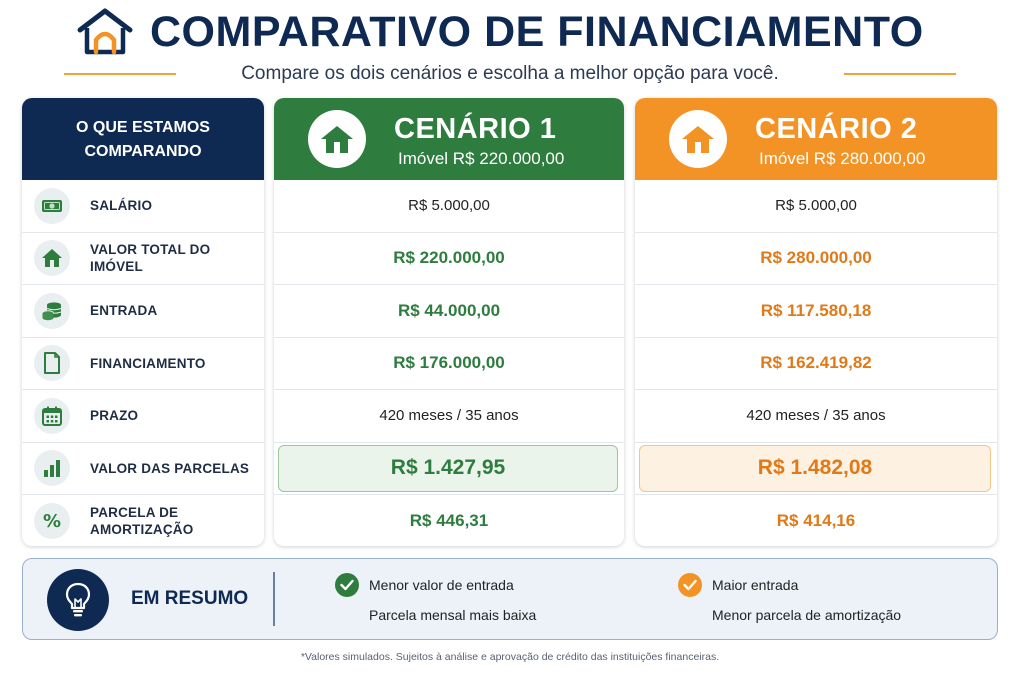 The width and height of the screenshot is (1020, 680). What do you see at coordinates (120, 74) in the screenshot?
I see `subtitle-divider-left` at bounding box center [120, 74].